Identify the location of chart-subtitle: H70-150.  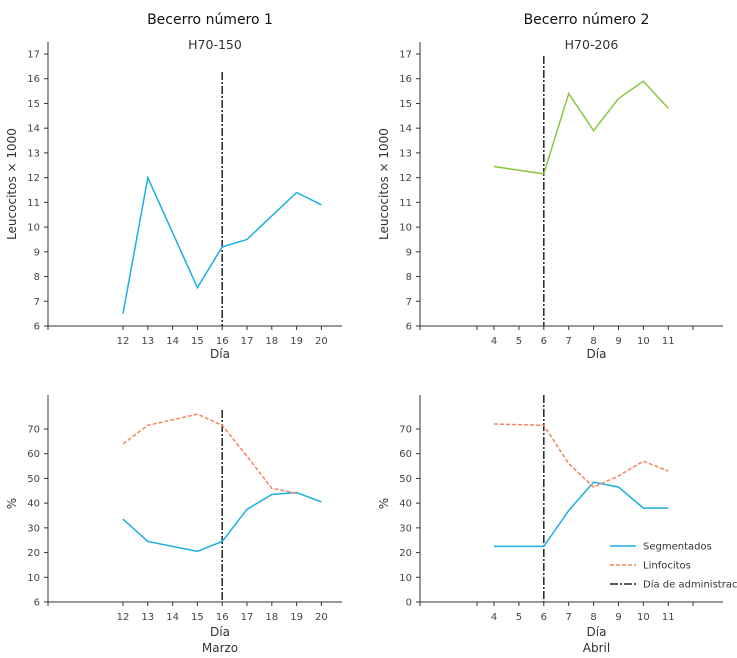
(215, 44).